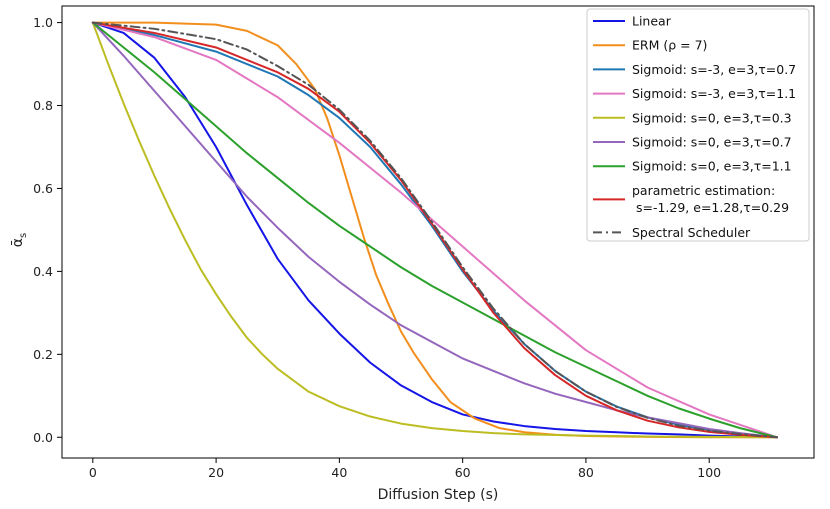  I want to click on legend-label-line2: s=-1.29, e=1.28,τ=0.29, so click(710, 207).